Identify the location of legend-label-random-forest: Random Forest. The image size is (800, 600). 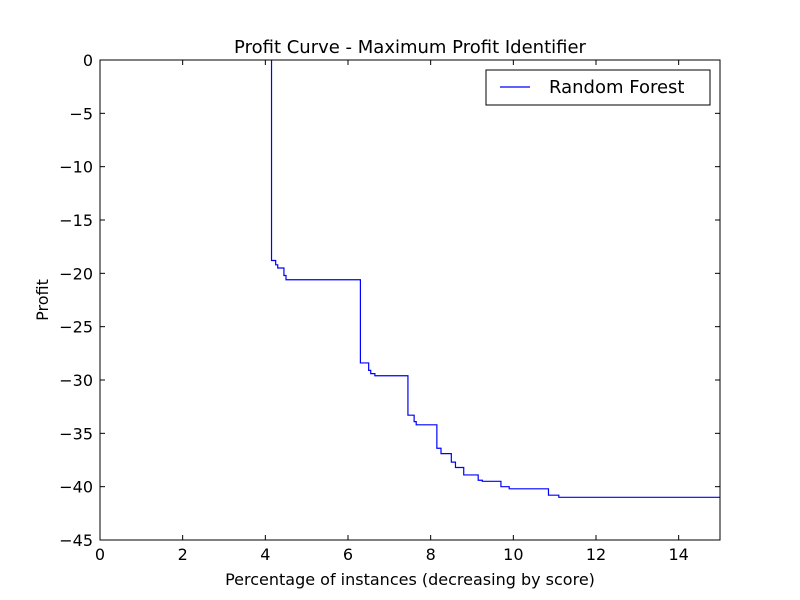
(616, 87).